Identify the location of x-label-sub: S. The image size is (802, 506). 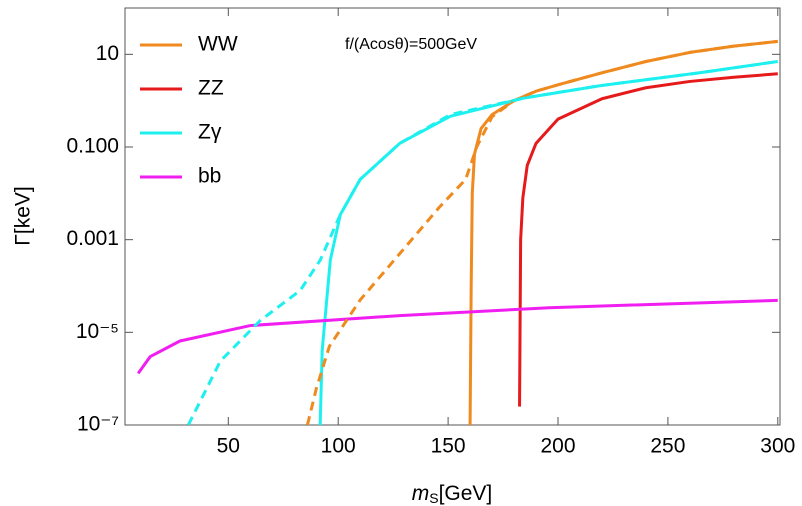
(433, 498).